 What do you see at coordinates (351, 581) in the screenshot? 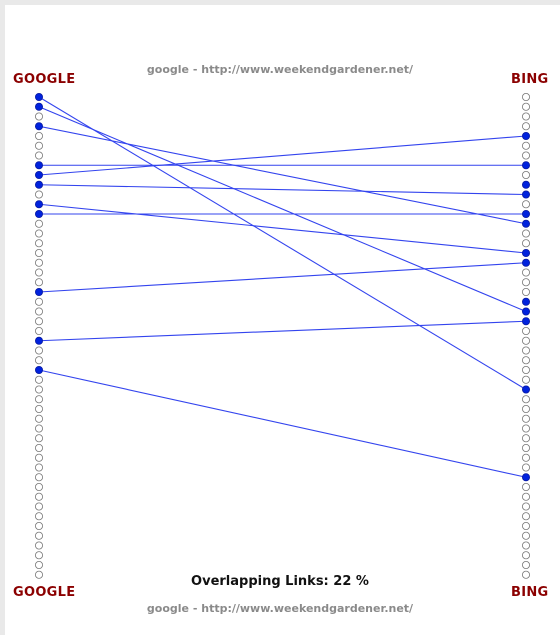
I see `overlap-value: 22 %` at bounding box center [351, 581].